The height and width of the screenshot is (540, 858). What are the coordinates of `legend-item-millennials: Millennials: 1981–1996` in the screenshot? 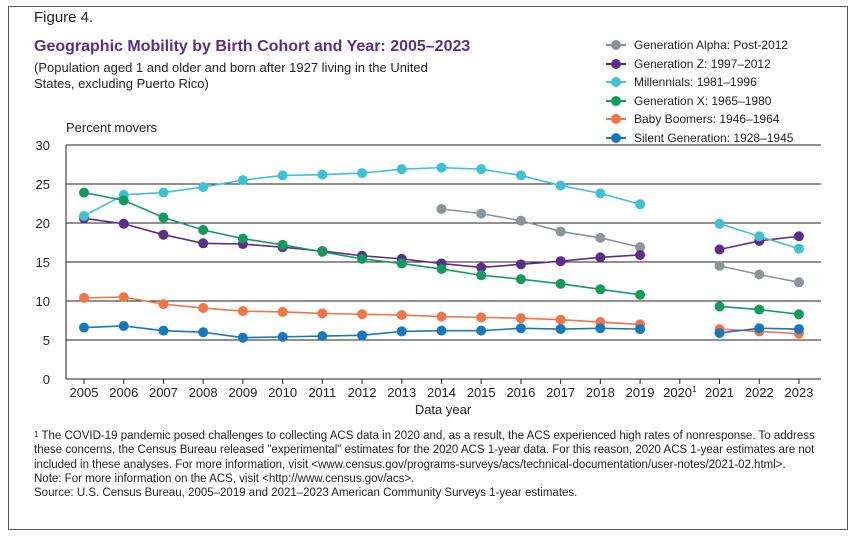 It's located at (699, 82).